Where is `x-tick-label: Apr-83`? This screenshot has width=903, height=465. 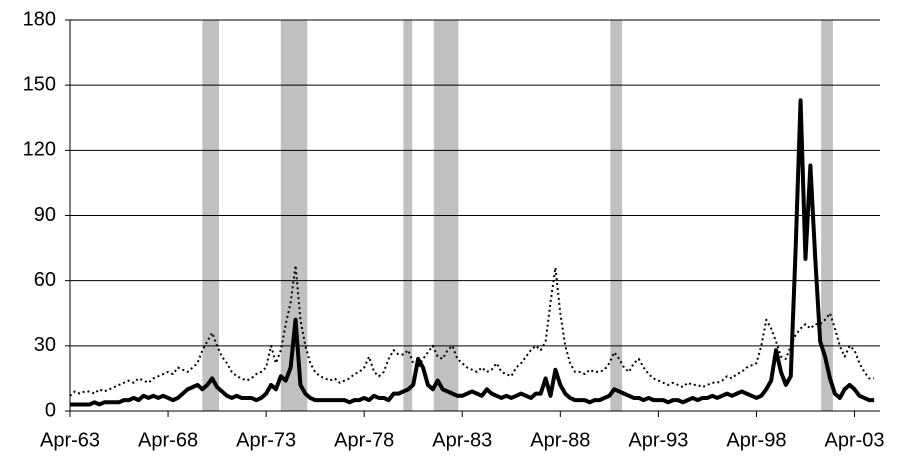
x-tick-label: Apr-83 is located at coordinates (462, 440).